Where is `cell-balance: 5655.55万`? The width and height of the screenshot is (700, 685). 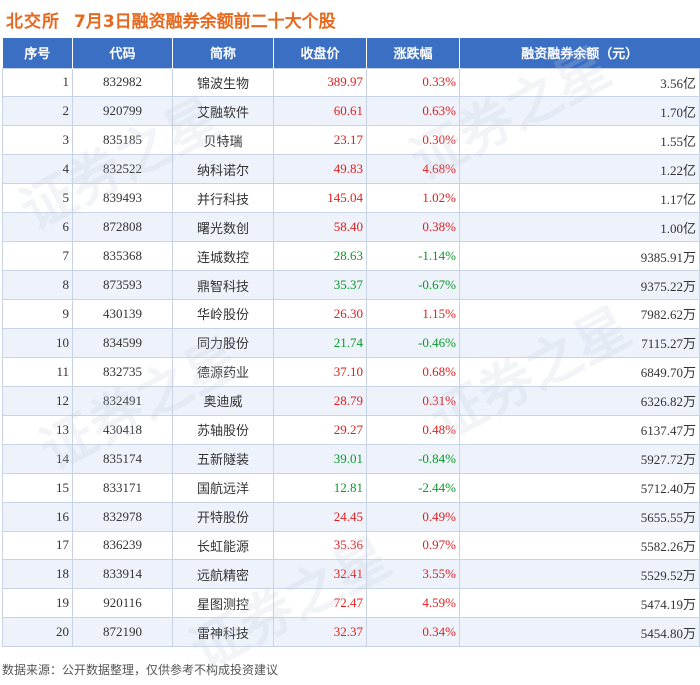
cell-balance: 5655.55万 is located at coordinates (579, 516).